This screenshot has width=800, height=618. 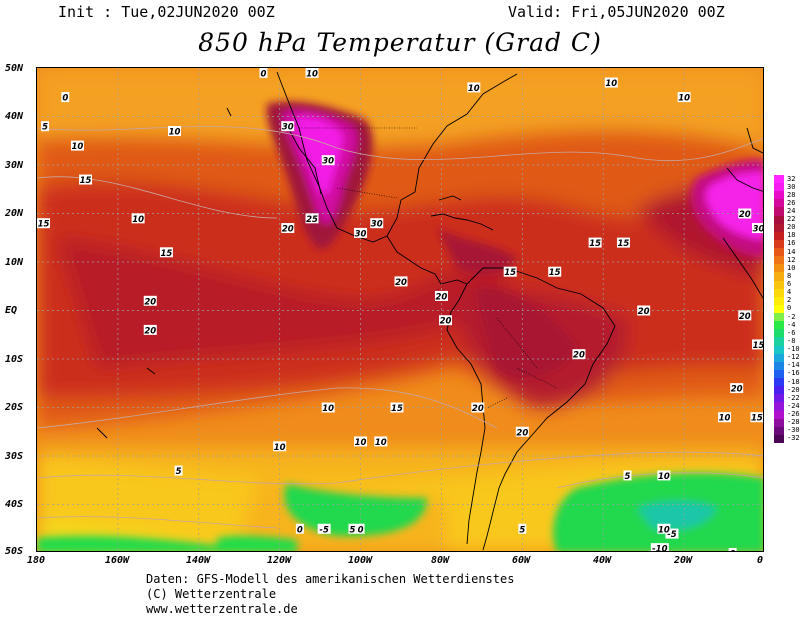 I want to click on lon-label: 140W, so click(x=198, y=560).